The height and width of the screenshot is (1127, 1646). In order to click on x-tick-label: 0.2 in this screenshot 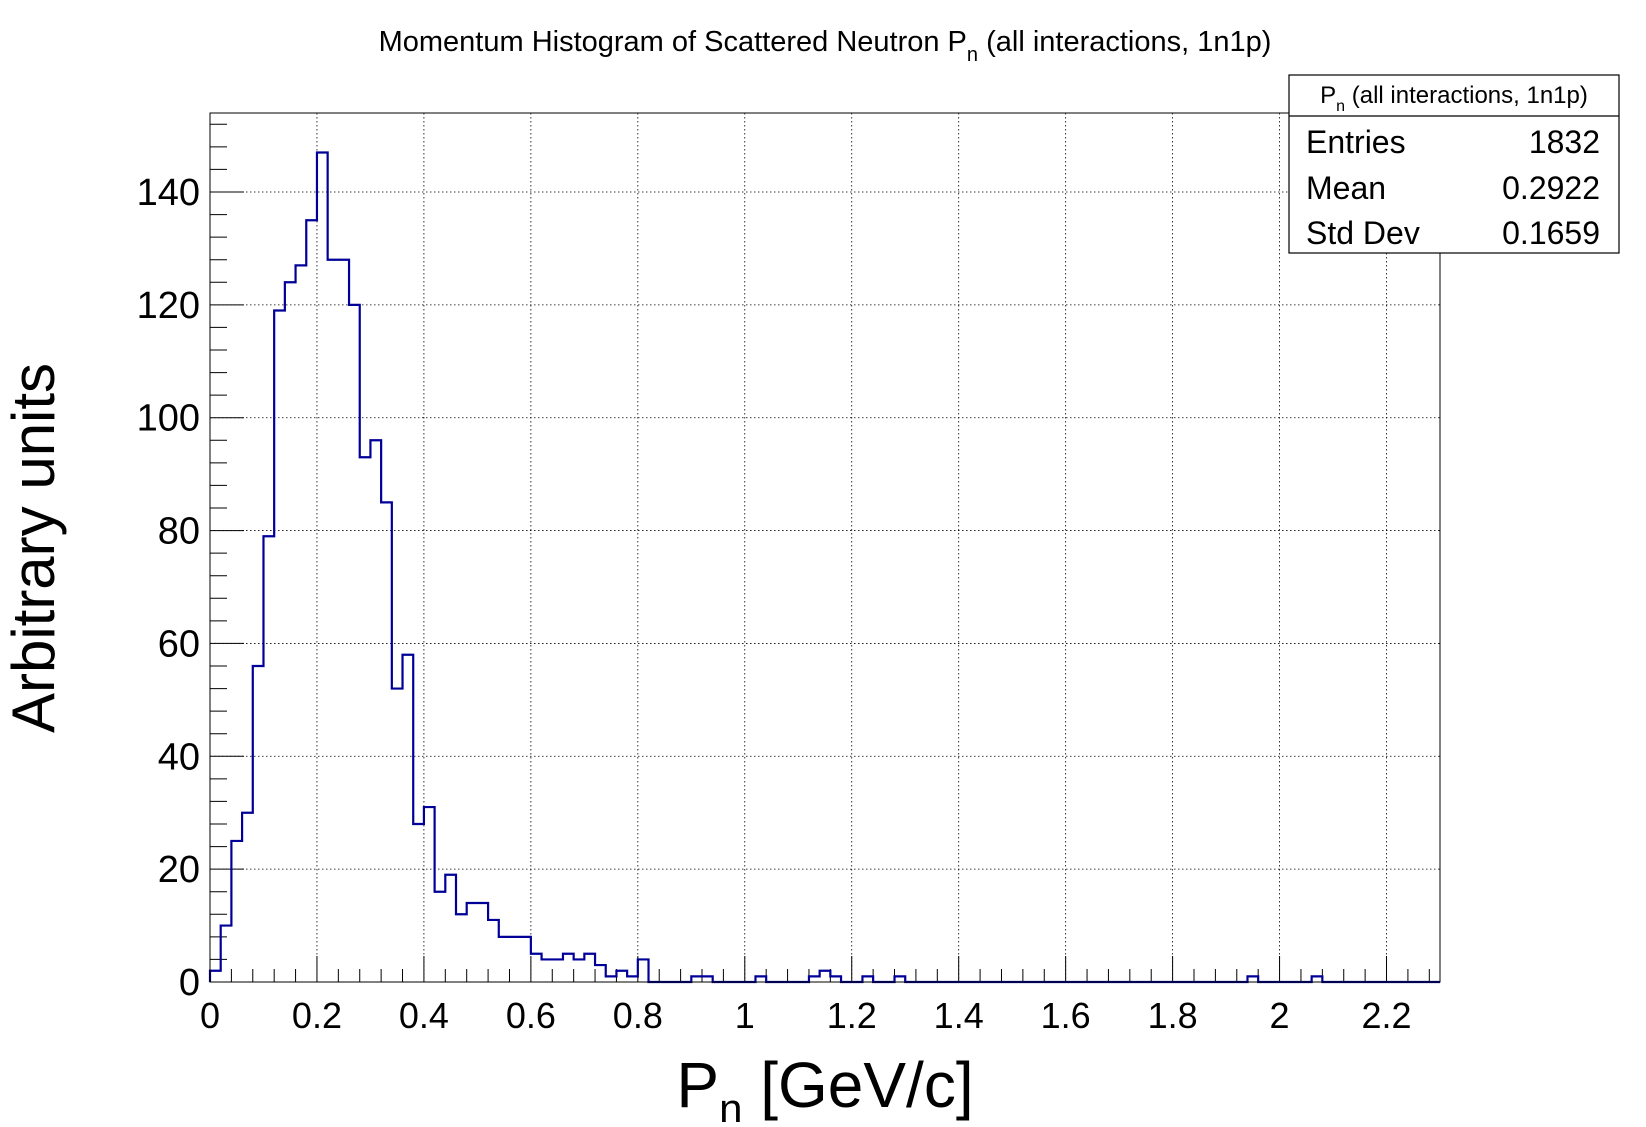, I will do `click(317, 1015)`.